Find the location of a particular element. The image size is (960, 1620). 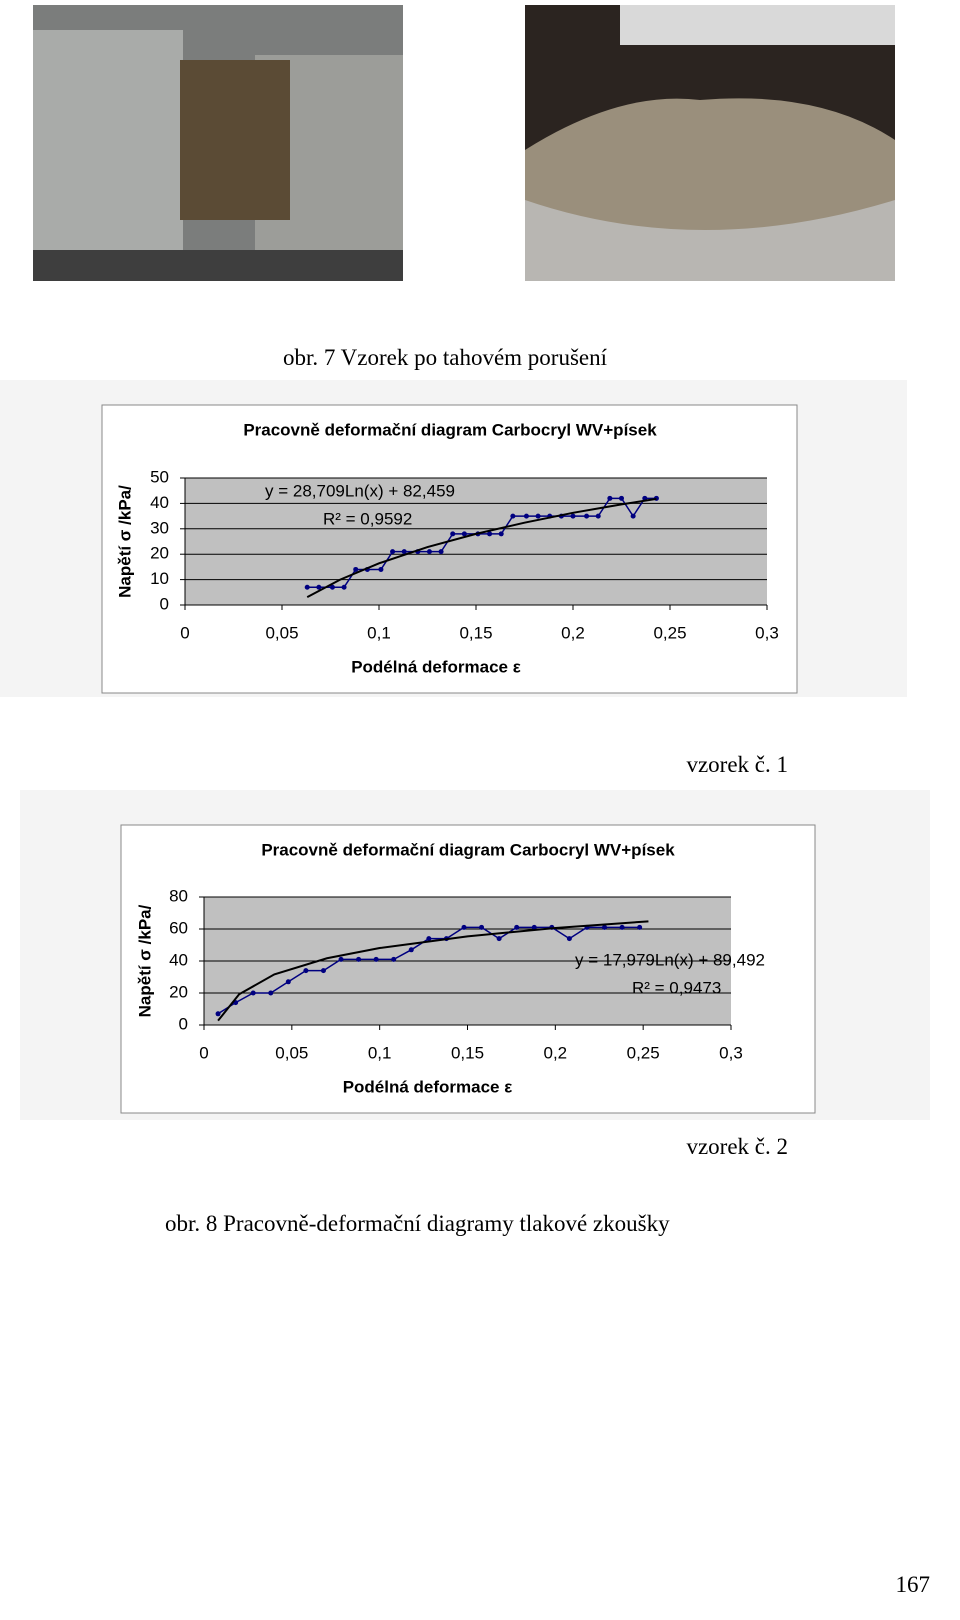

y-tick-label: 10 is located at coordinates (159, 578).